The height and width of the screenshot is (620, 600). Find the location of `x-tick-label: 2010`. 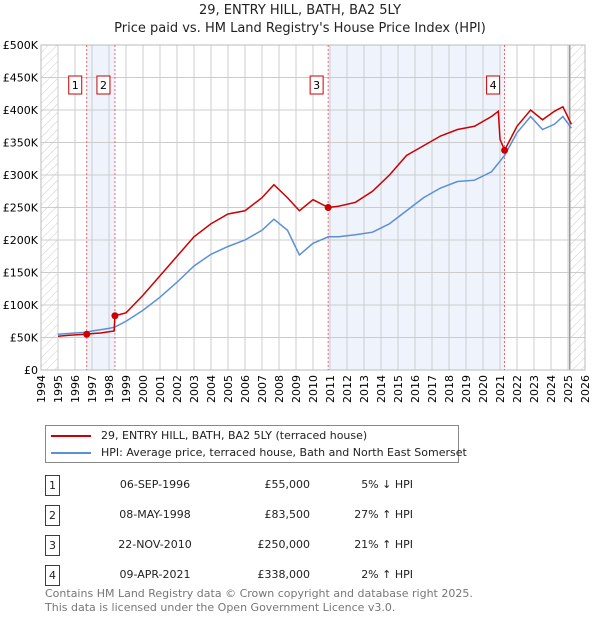

x-tick-label: 2010 is located at coordinates (313, 389).